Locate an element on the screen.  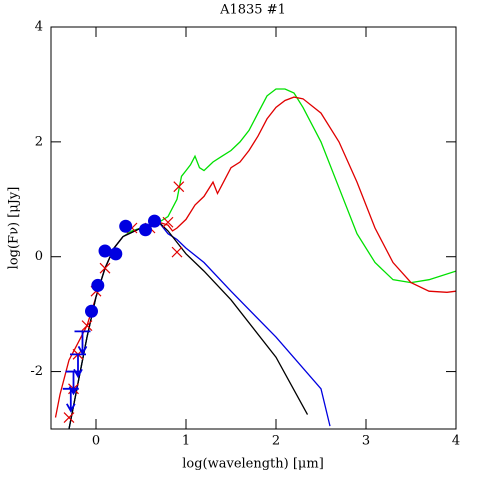
y-axis-label: log(Fν) [μJy] is located at coordinates (14, 228).